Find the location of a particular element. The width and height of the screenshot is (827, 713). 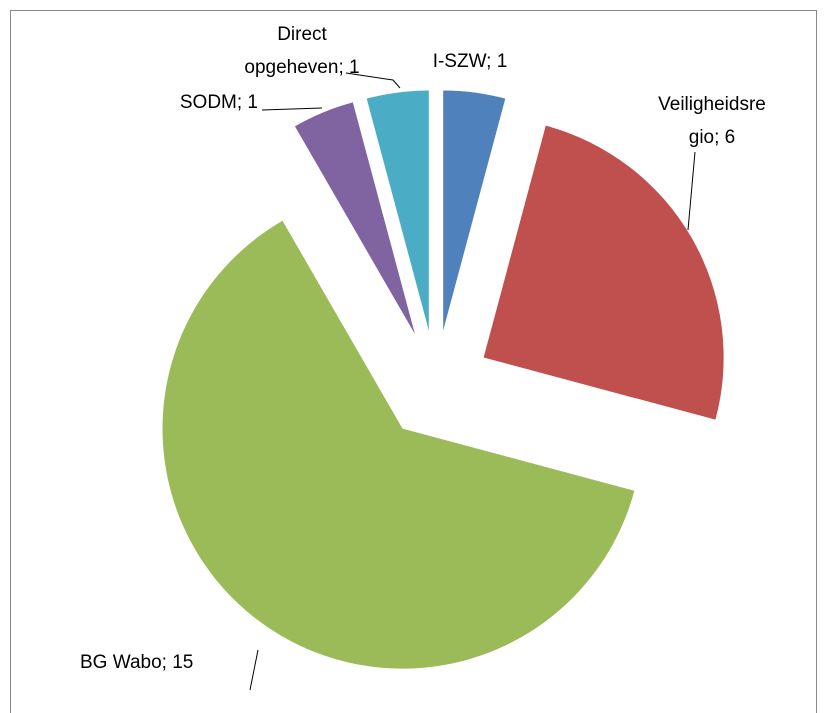

label-line: opgeheven; 1 is located at coordinates (301, 67).